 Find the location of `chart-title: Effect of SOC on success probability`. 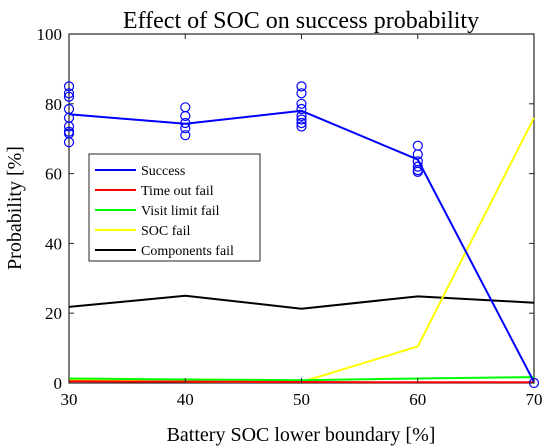

chart-title: Effect of SOC on success probability is located at coordinates (301, 21).